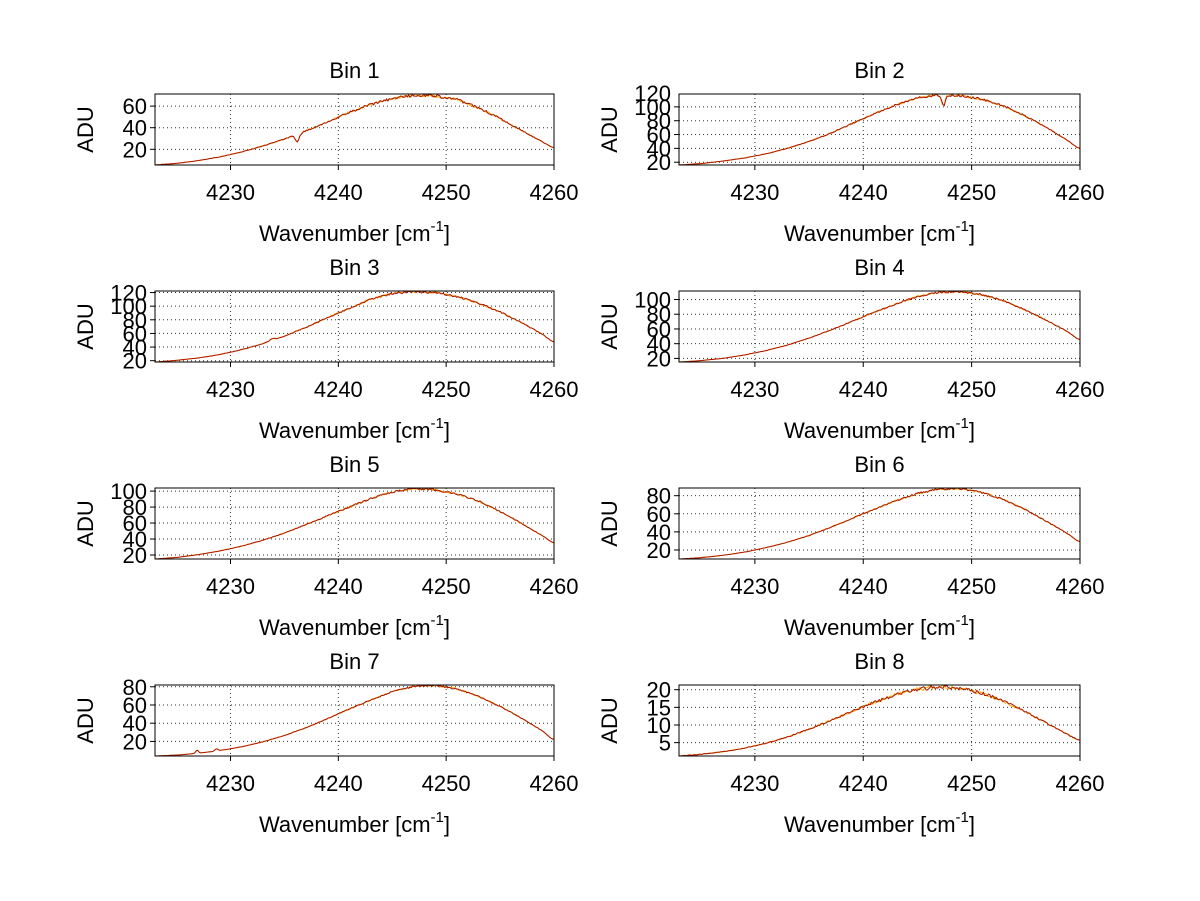 The image size is (1200, 901). I want to click on subplot-title: Bin 4, so click(879, 267).